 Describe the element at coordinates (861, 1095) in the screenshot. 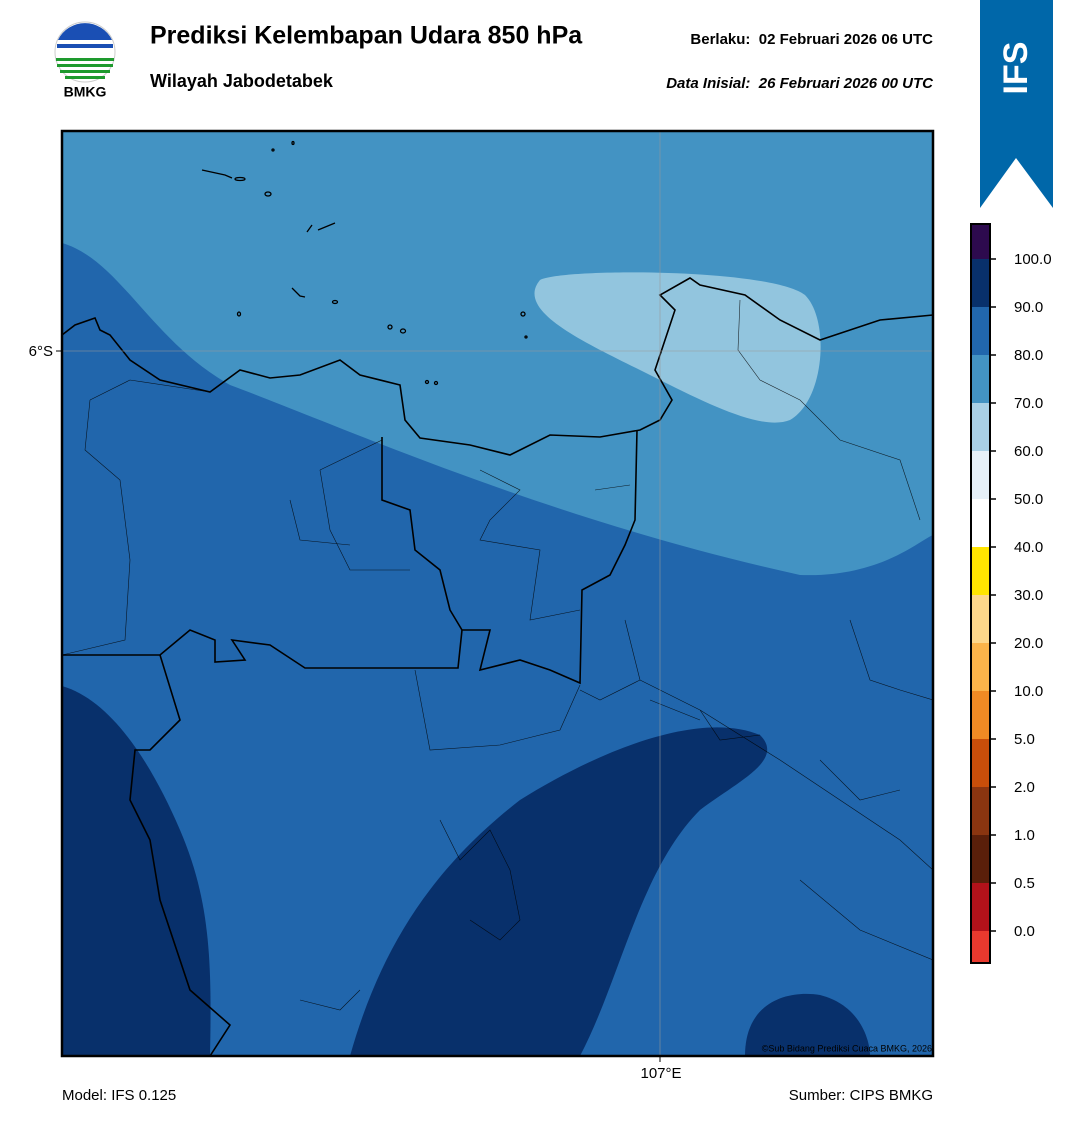

I see `source: Sumber: CIPS BMKG` at that location.